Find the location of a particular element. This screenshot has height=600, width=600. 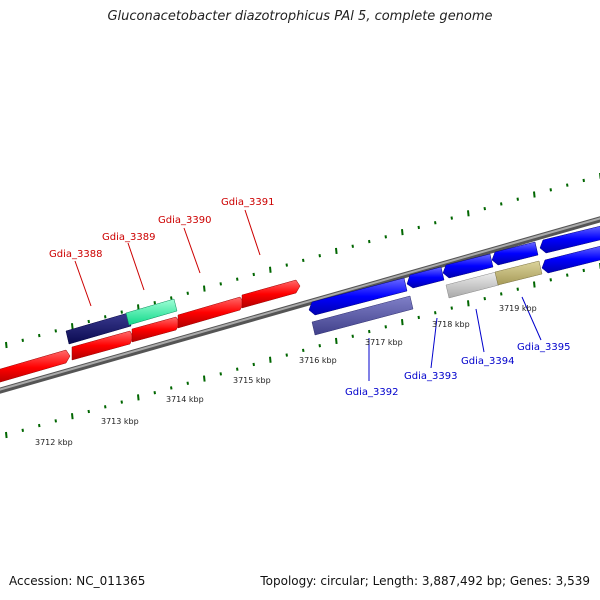

scale-label: 3712 kbp is located at coordinates (54, 442).